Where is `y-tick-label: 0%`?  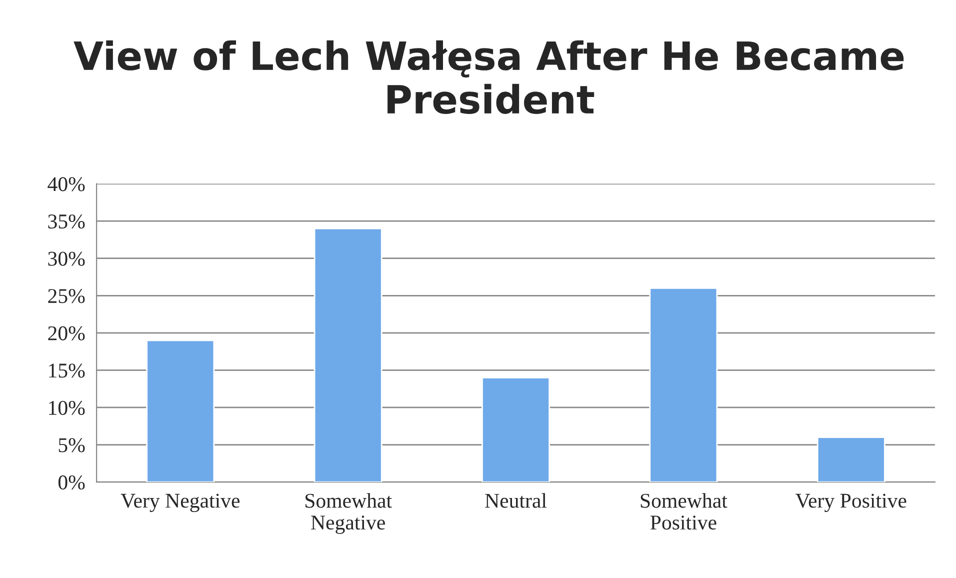 y-tick-label: 0% is located at coordinates (71, 482).